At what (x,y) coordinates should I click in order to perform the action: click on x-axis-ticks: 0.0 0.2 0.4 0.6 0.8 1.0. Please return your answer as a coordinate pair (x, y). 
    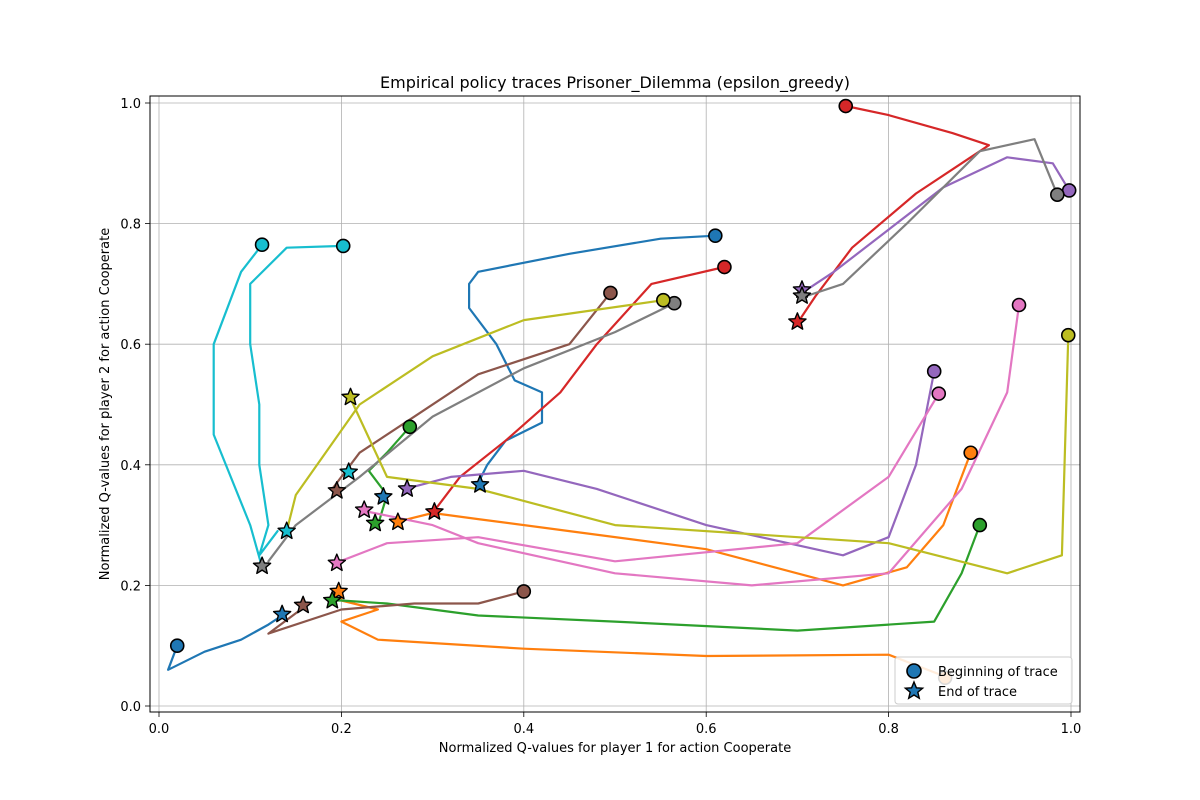
    Looking at the image, I should click on (615, 724).